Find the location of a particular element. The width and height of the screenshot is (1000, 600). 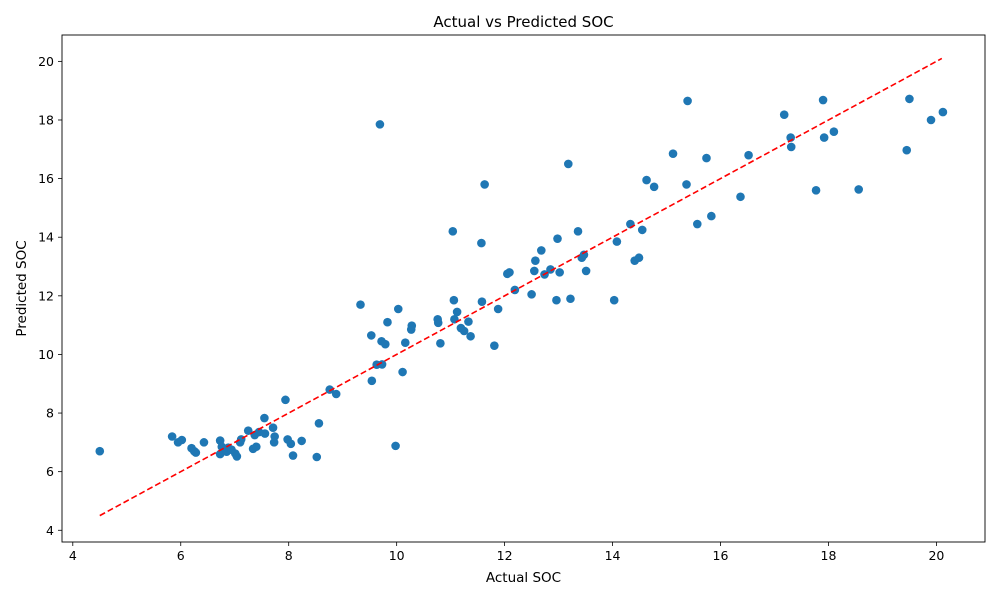

y-tick-label: 18 is located at coordinates (46, 119).